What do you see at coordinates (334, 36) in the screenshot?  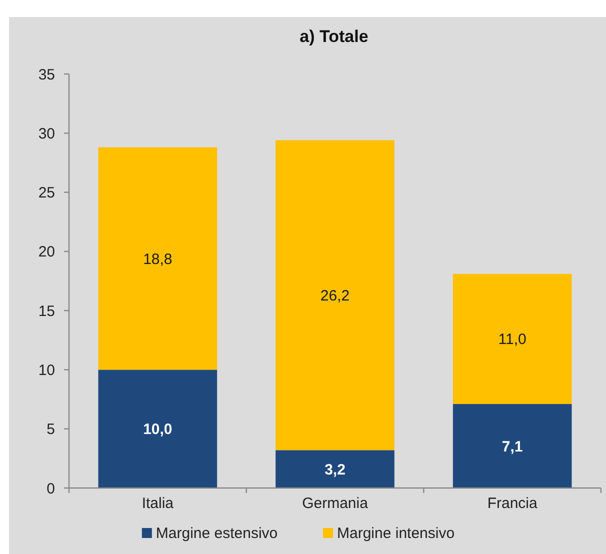 I see `chart-title: a) Totale` at bounding box center [334, 36].